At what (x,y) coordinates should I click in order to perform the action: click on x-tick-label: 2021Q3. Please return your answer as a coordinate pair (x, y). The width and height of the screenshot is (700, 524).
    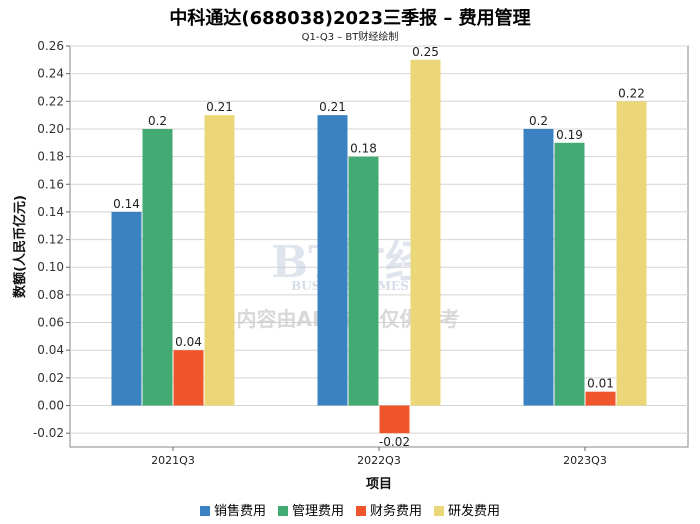
    Looking at the image, I should click on (173, 460).